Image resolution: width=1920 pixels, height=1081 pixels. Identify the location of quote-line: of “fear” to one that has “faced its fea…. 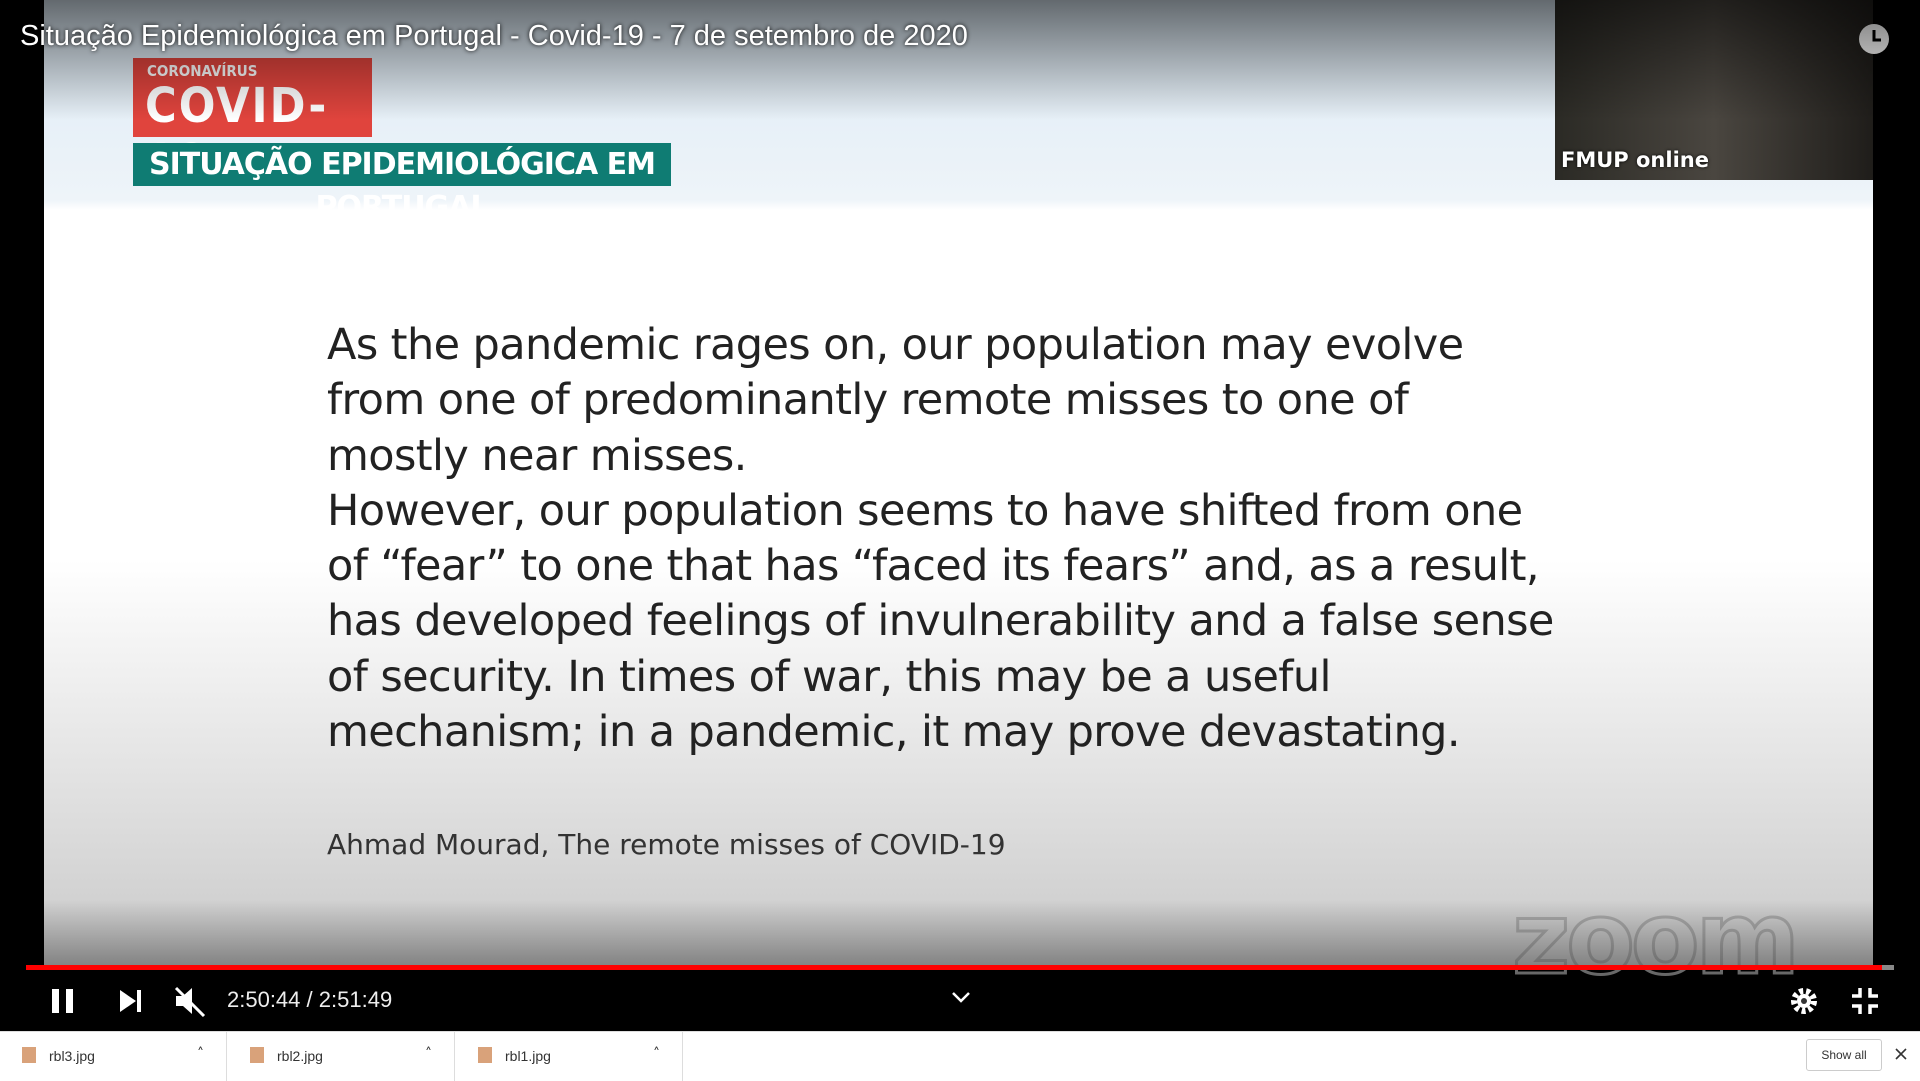
(933, 566).